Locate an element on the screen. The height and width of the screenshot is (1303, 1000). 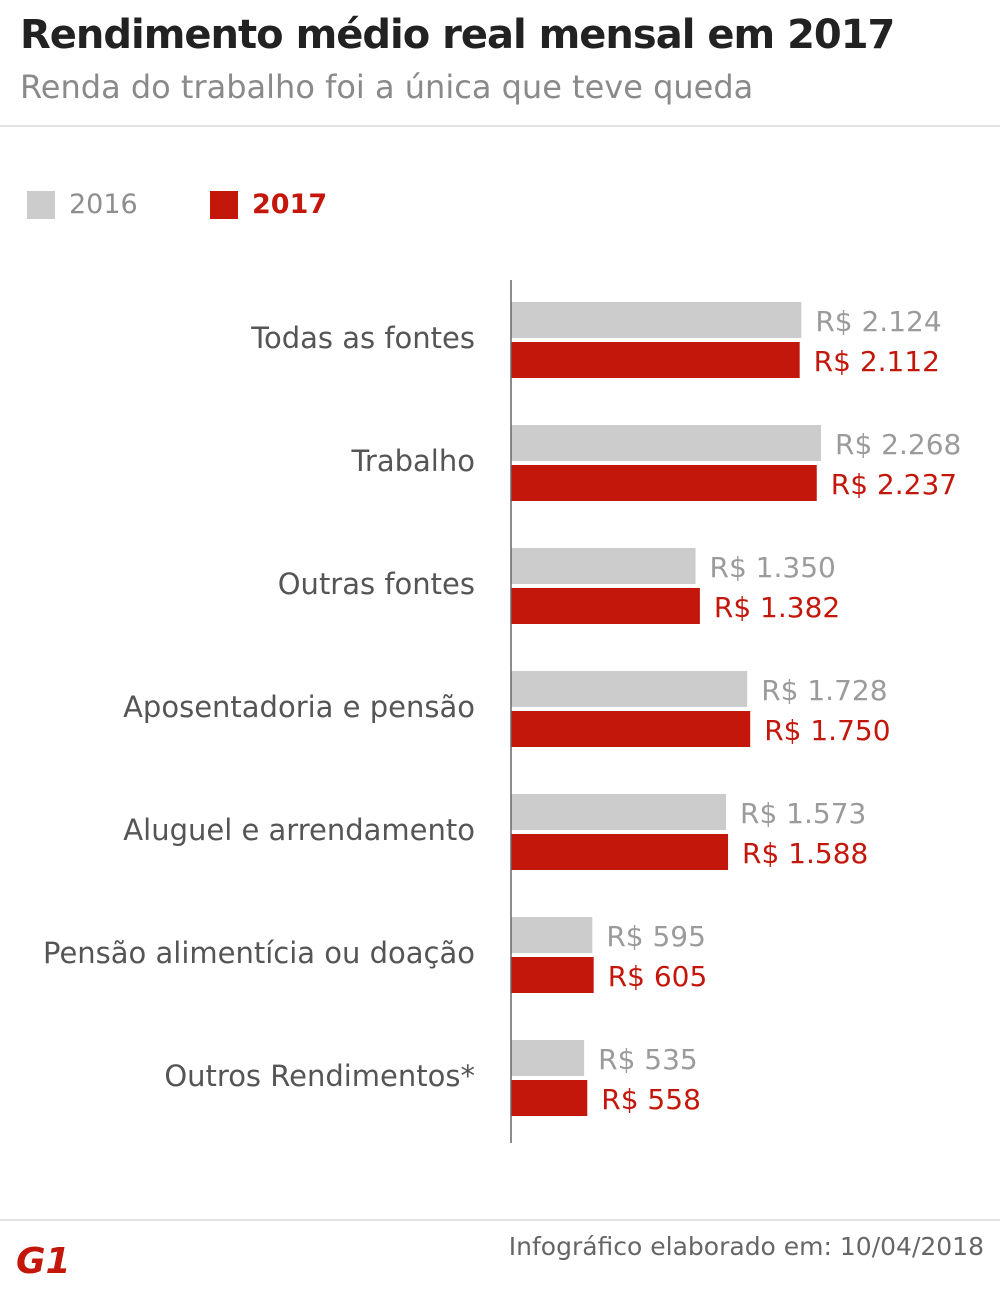
legend-item-2016: 2016 is located at coordinates (82, 205).